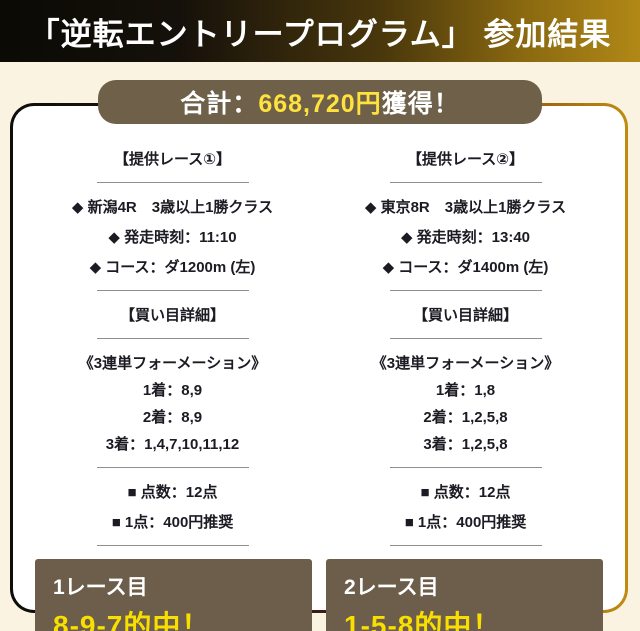  What do you see at coordinates (172, 315) in the screenshot?
I see `race-1-details-title: 【買い目詳細】` at bounding box center [172, 315].